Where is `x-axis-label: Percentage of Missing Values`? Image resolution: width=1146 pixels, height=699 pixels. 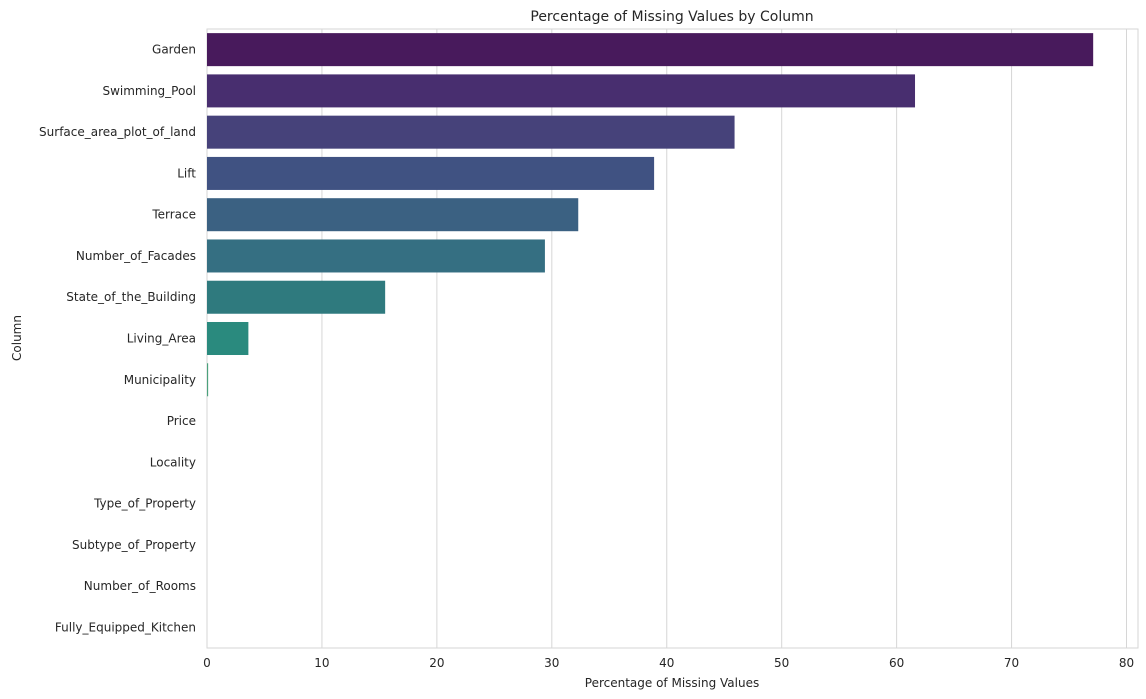 x-axis-label: Percentage of Missing Values is located at coordinates (672, 683).